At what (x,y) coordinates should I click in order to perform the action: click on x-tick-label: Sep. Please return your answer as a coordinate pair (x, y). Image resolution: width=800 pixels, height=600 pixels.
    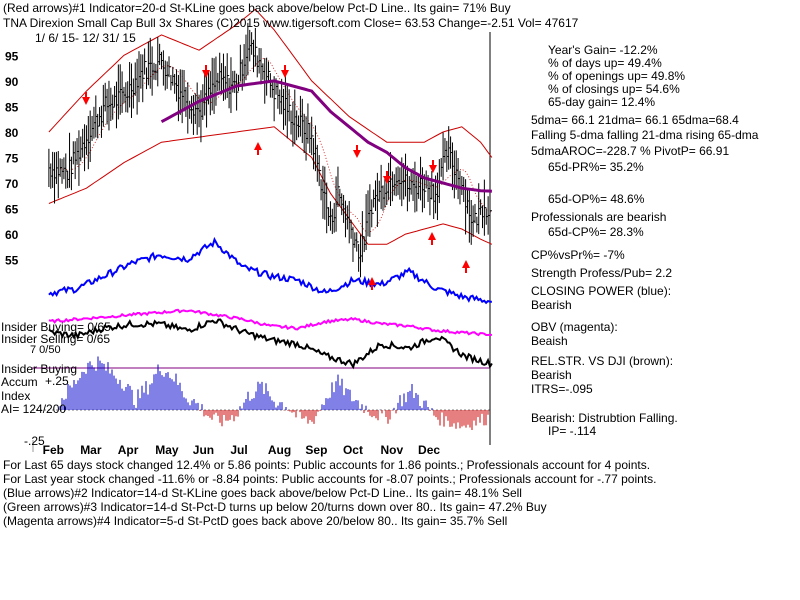
    Looking at the image, I should click on (316, 450).